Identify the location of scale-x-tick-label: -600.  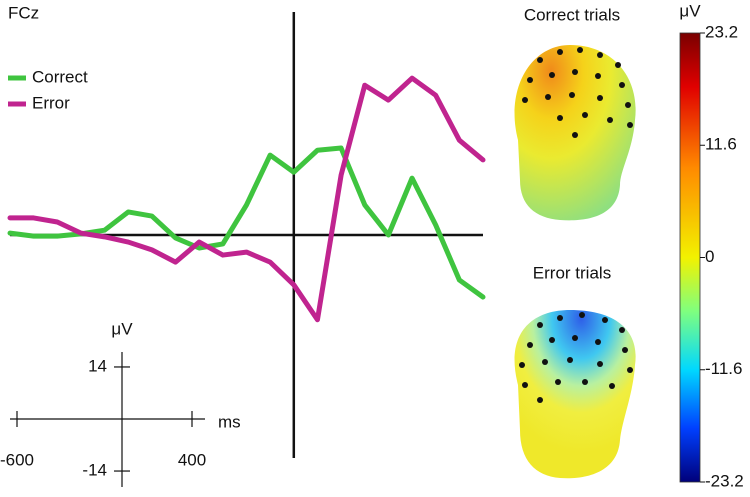
(17, 459).